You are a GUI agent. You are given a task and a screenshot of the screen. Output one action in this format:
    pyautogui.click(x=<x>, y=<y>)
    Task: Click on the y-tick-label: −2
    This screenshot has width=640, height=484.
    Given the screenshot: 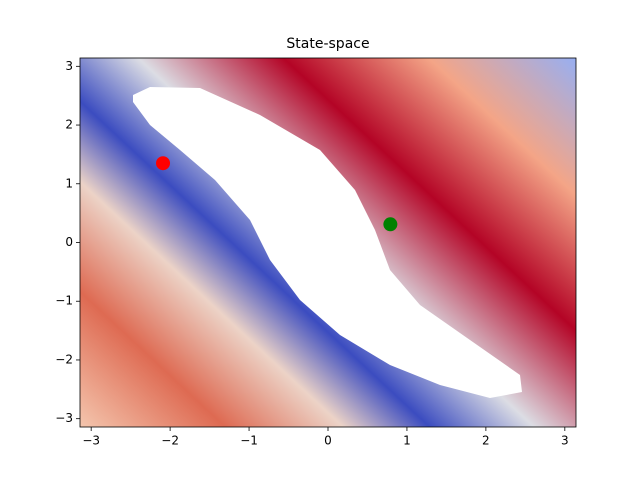 What is the action you would take?
    pyautogui.click(x=64, y=359)
    